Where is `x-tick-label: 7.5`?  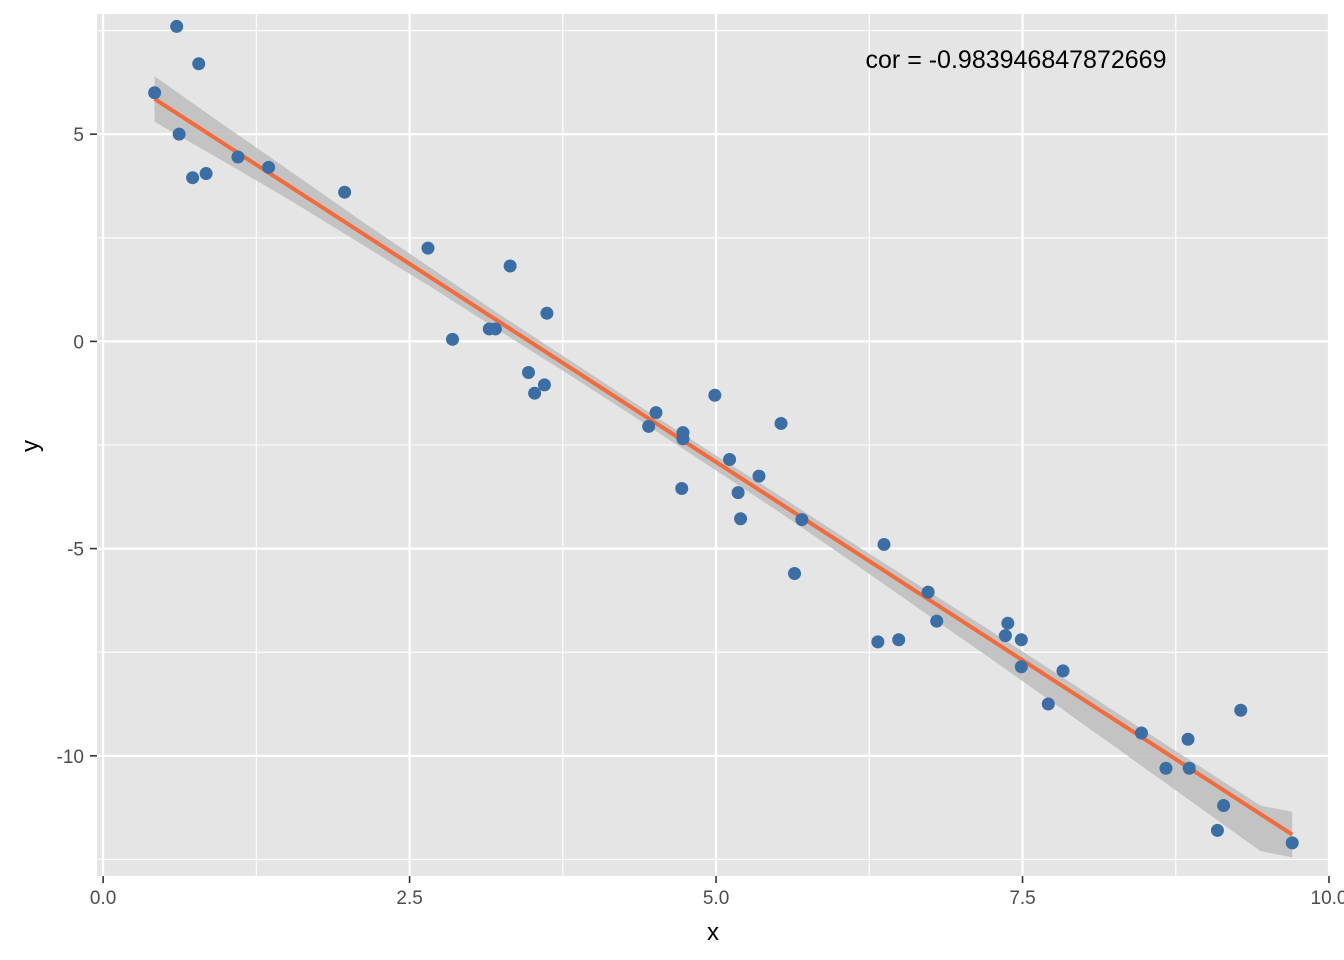 x-tick-label: 7.5 is located at coordinates (1022, 898).